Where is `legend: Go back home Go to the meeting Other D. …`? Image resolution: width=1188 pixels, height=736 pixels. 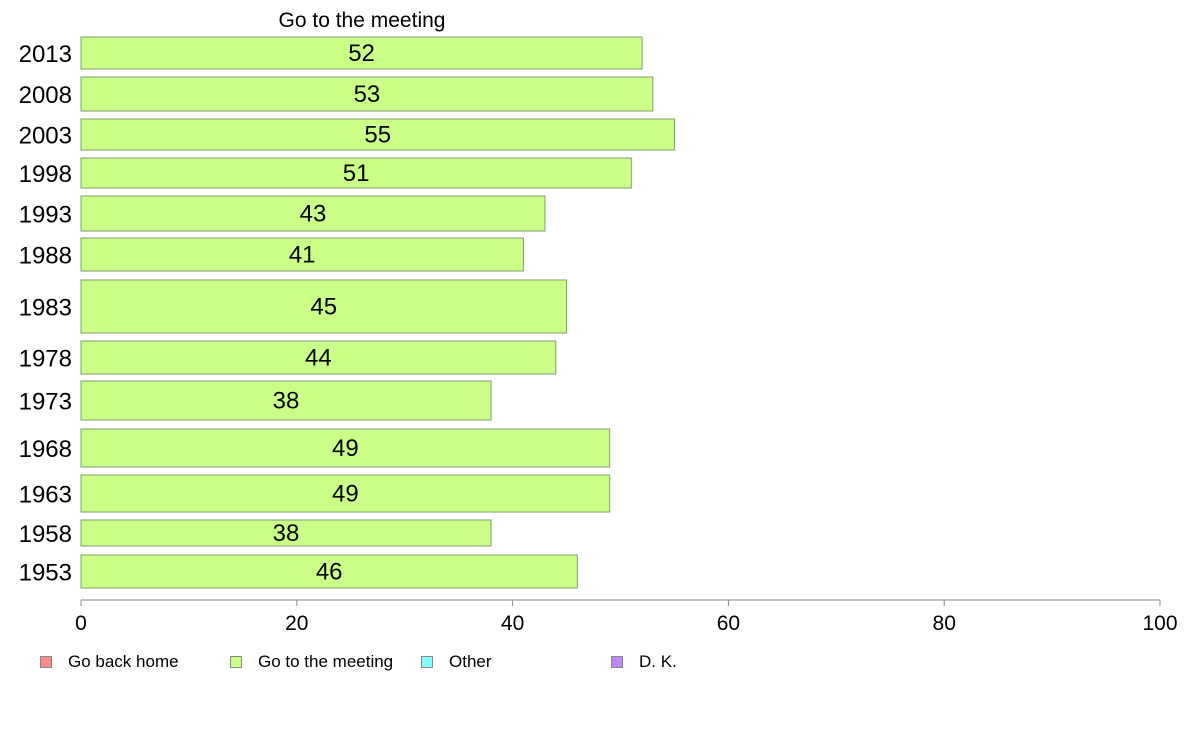
legend: Go back home Go to the meeting Other D. … is located at coordinates (594, 664).